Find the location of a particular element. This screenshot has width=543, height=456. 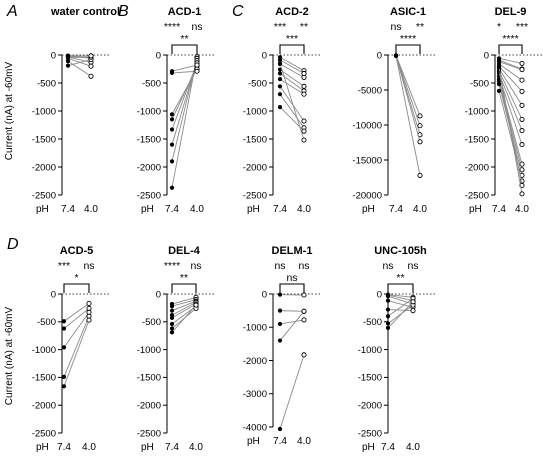

significance-label-7-4: *** is located at coordinates (280, 27).